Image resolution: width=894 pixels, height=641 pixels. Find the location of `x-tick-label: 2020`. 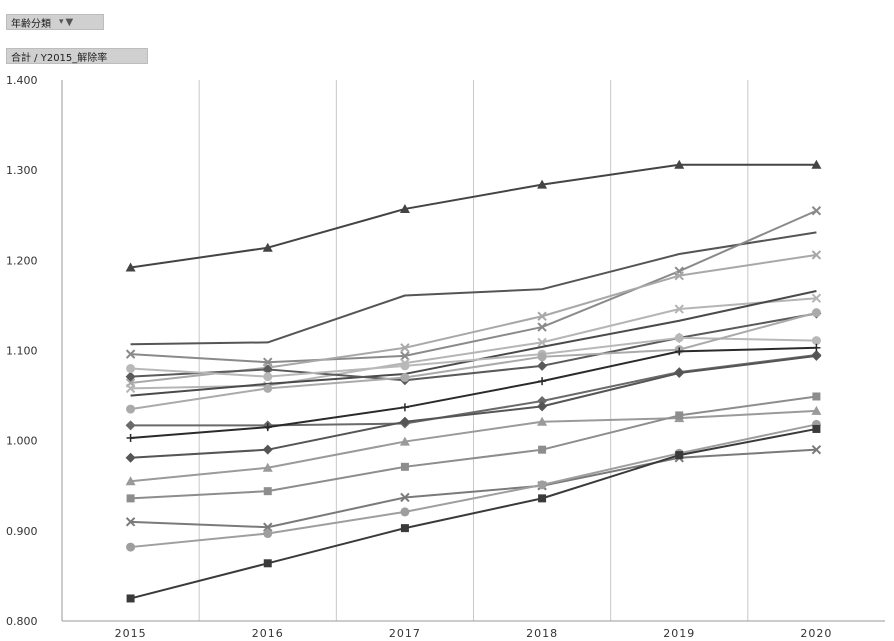

x-tick-label: 2020 is located at coordinates (816, 633).